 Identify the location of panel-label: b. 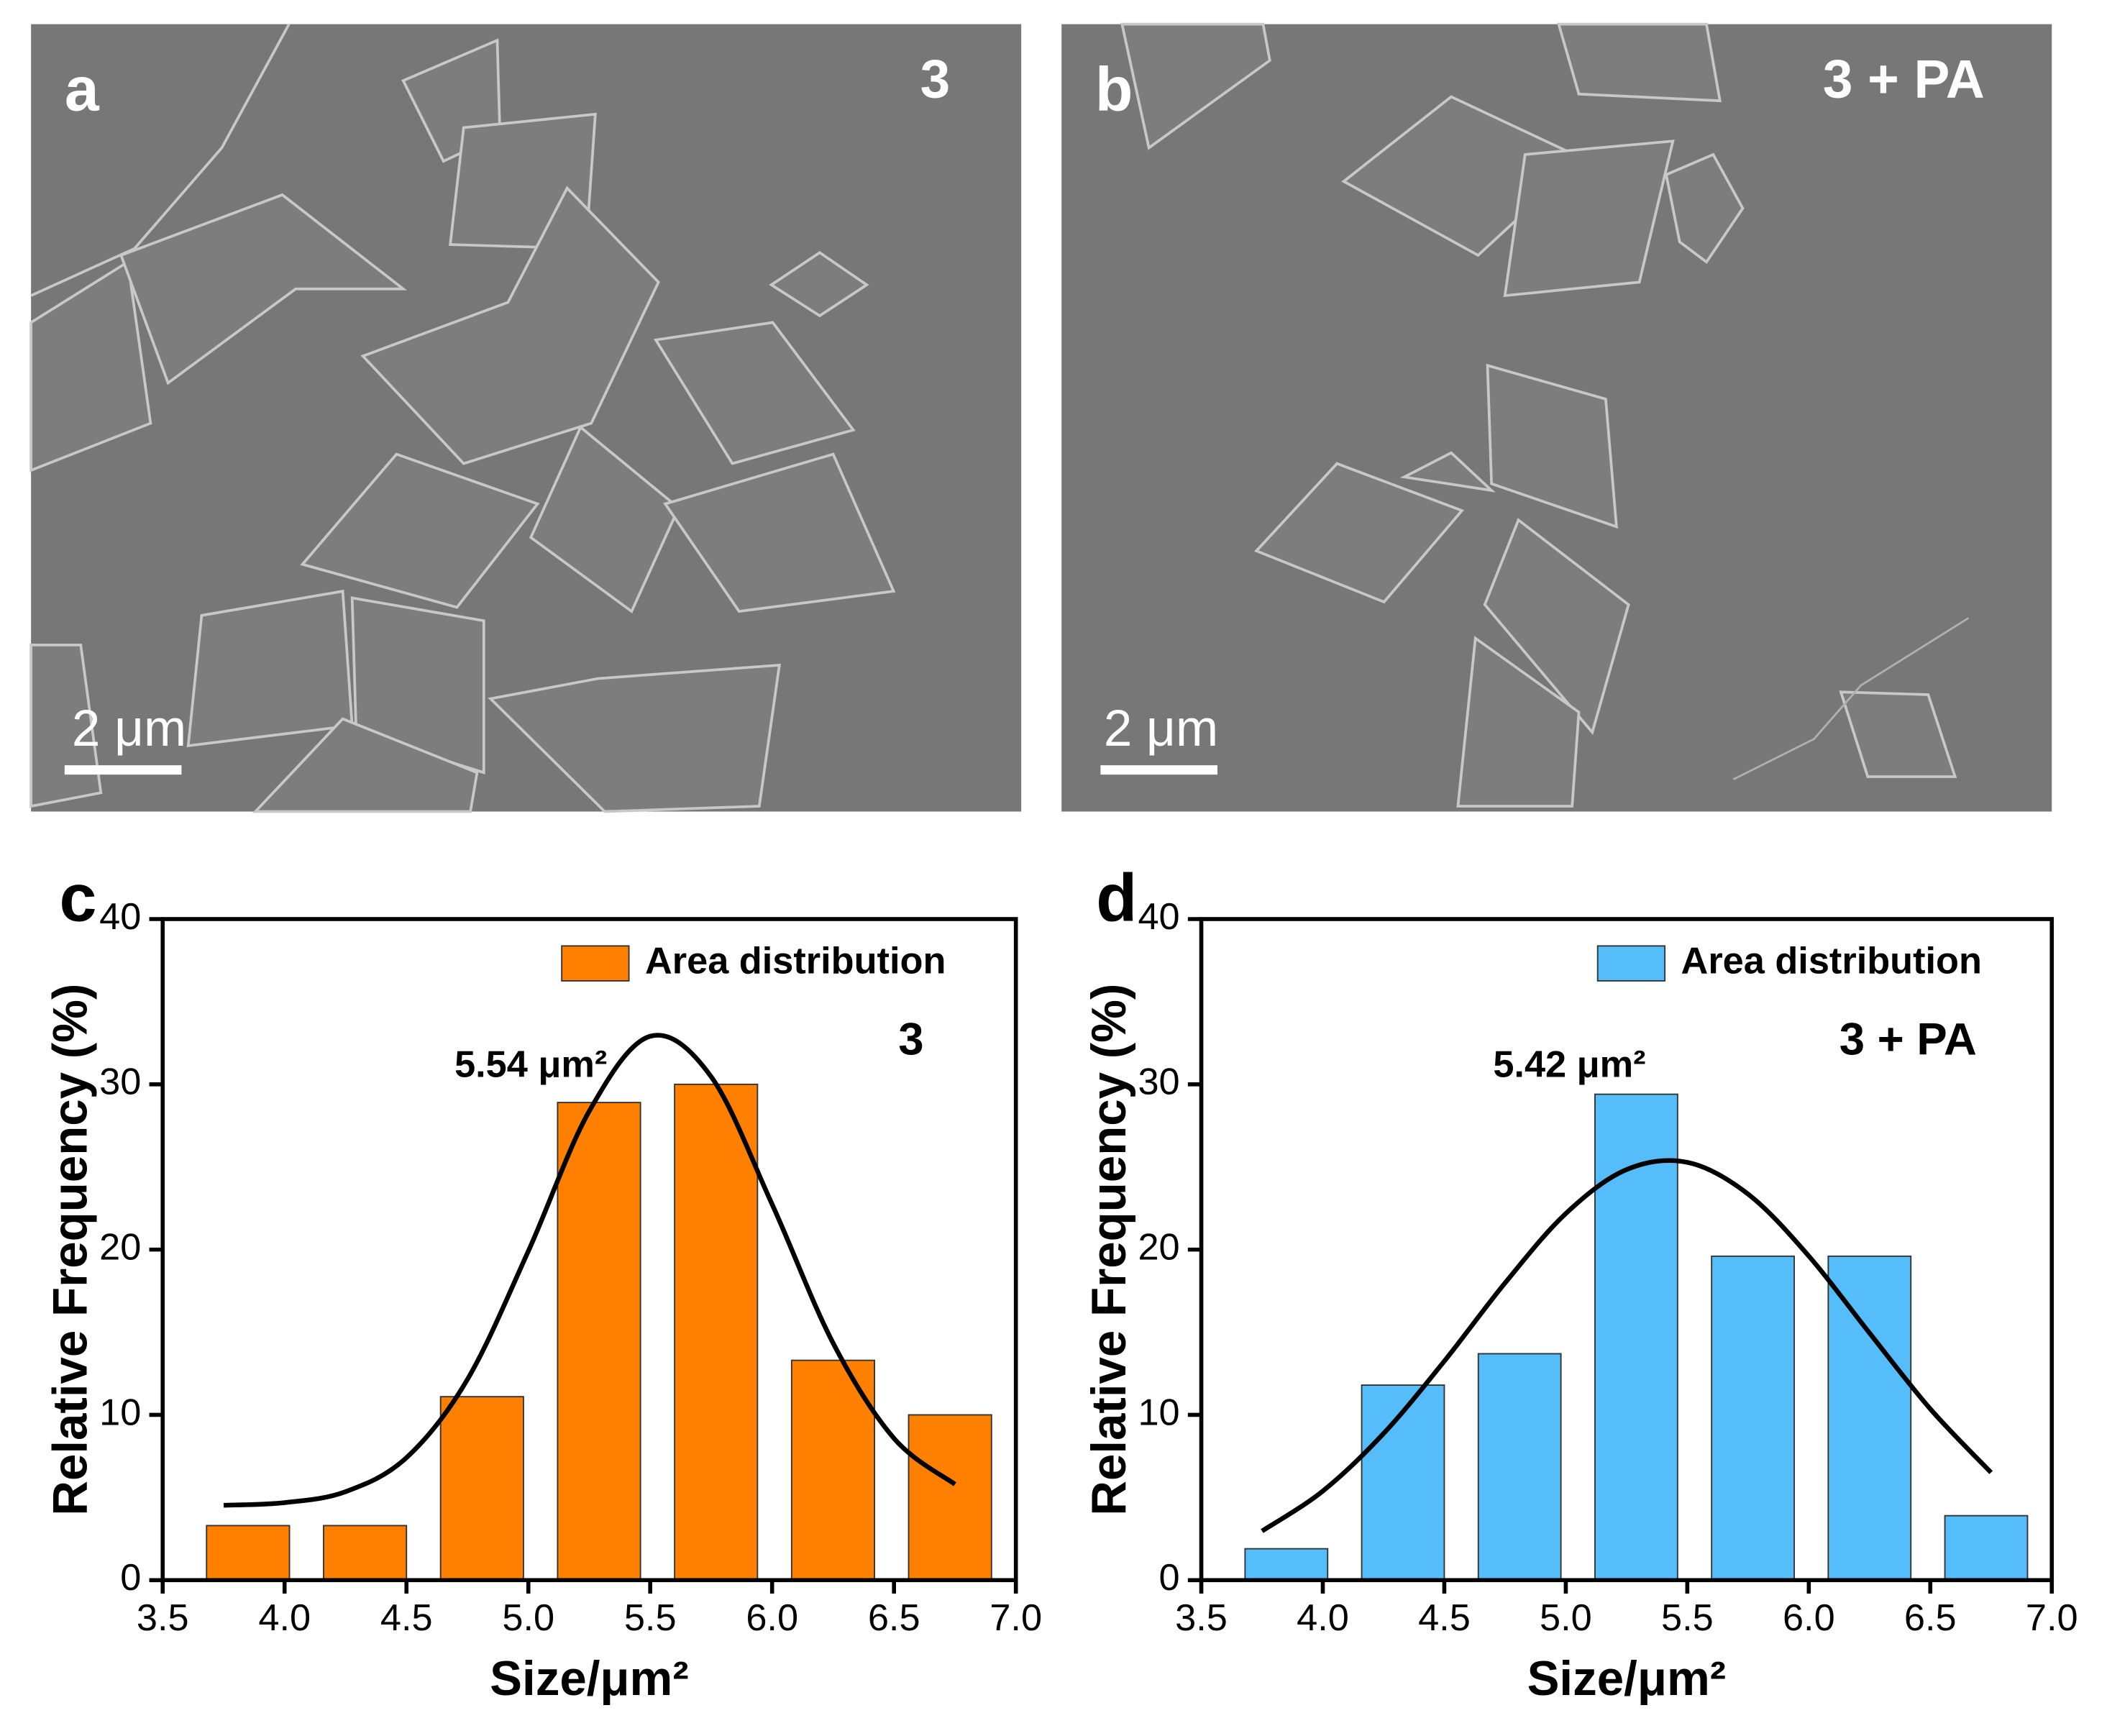
(1114, 90).